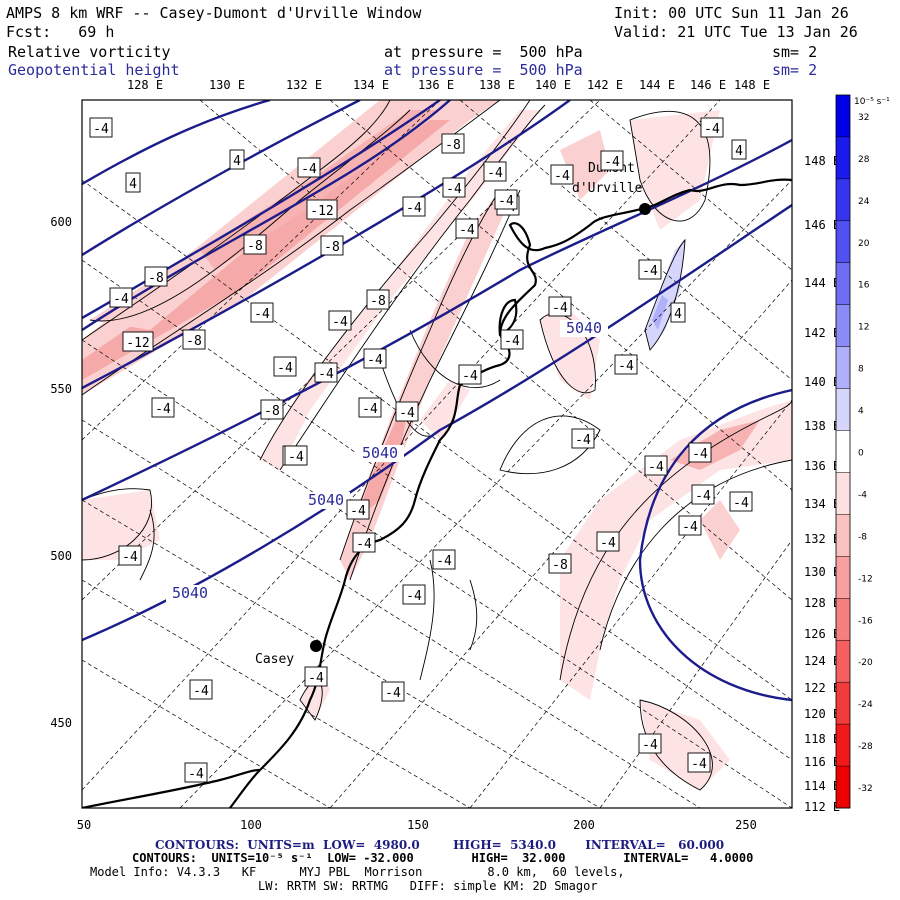  What do you see at coordinates (94, 70) in the screenshot?
I see `field2-name: Geopotential height` at bounding box center [94, 70].